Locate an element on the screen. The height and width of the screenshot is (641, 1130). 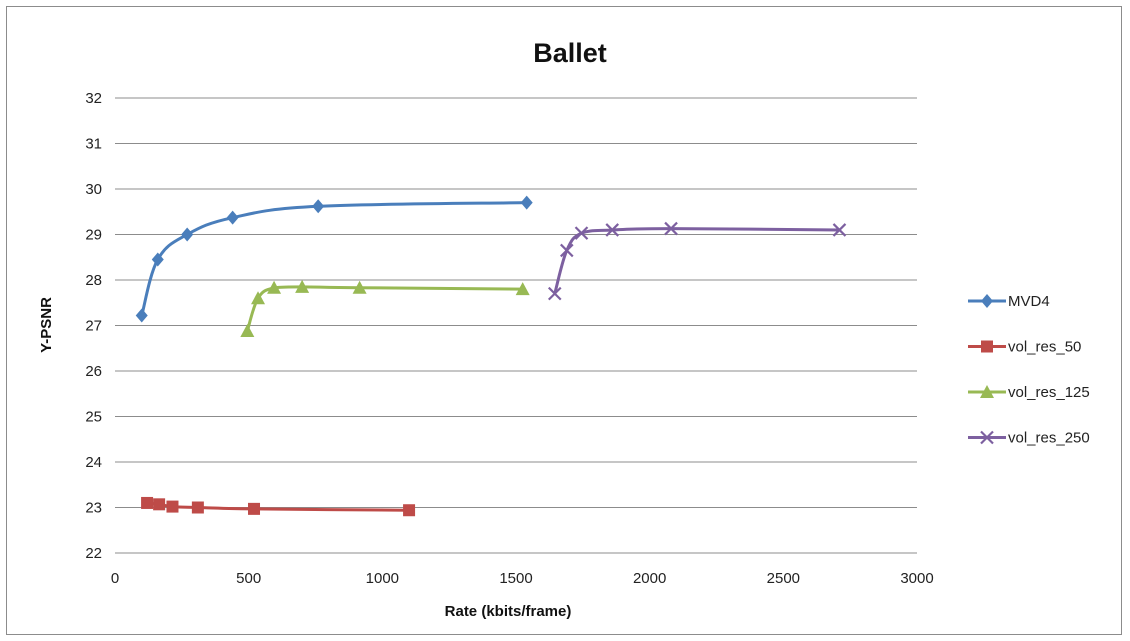
y-tick-labels: 22 23 24 25 26 27 28 29 30 31 32 is located at coordinates (93, 326).